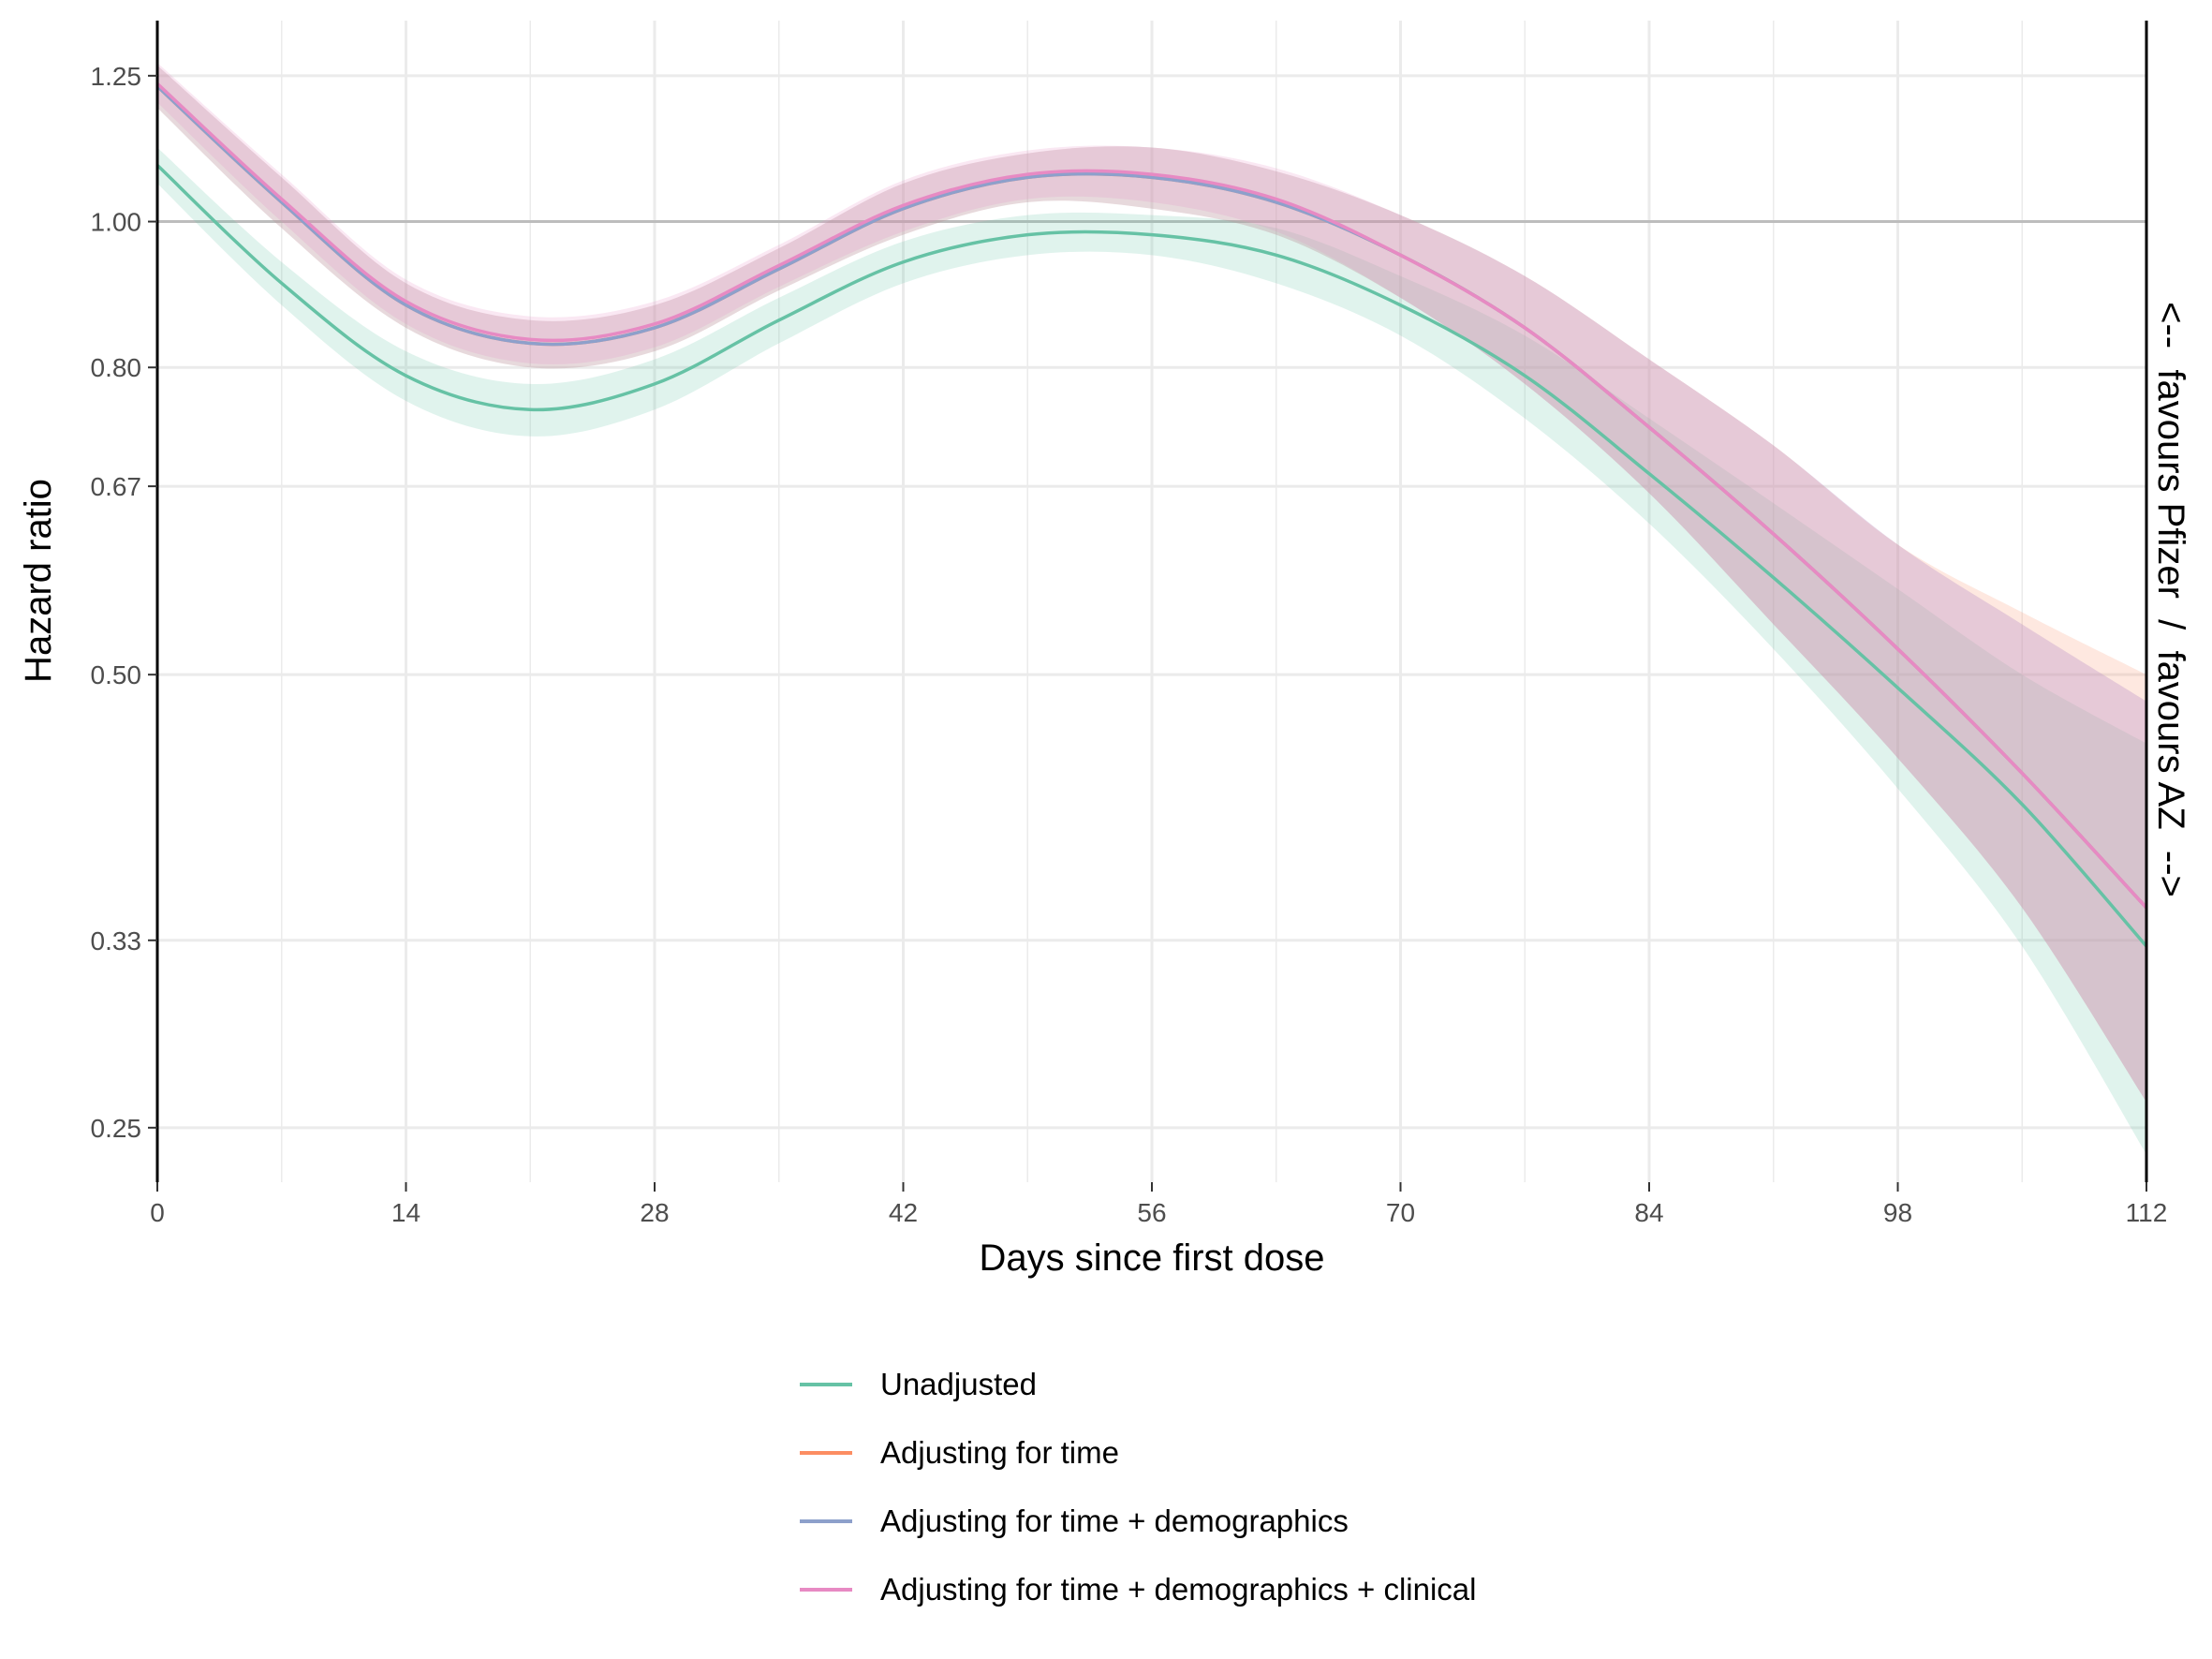 This screenshot has width=2212, height=1659. Describe the element at coordinates (2147, 1213) in the screenshot. I see `x-tick-label: 112` at that location.